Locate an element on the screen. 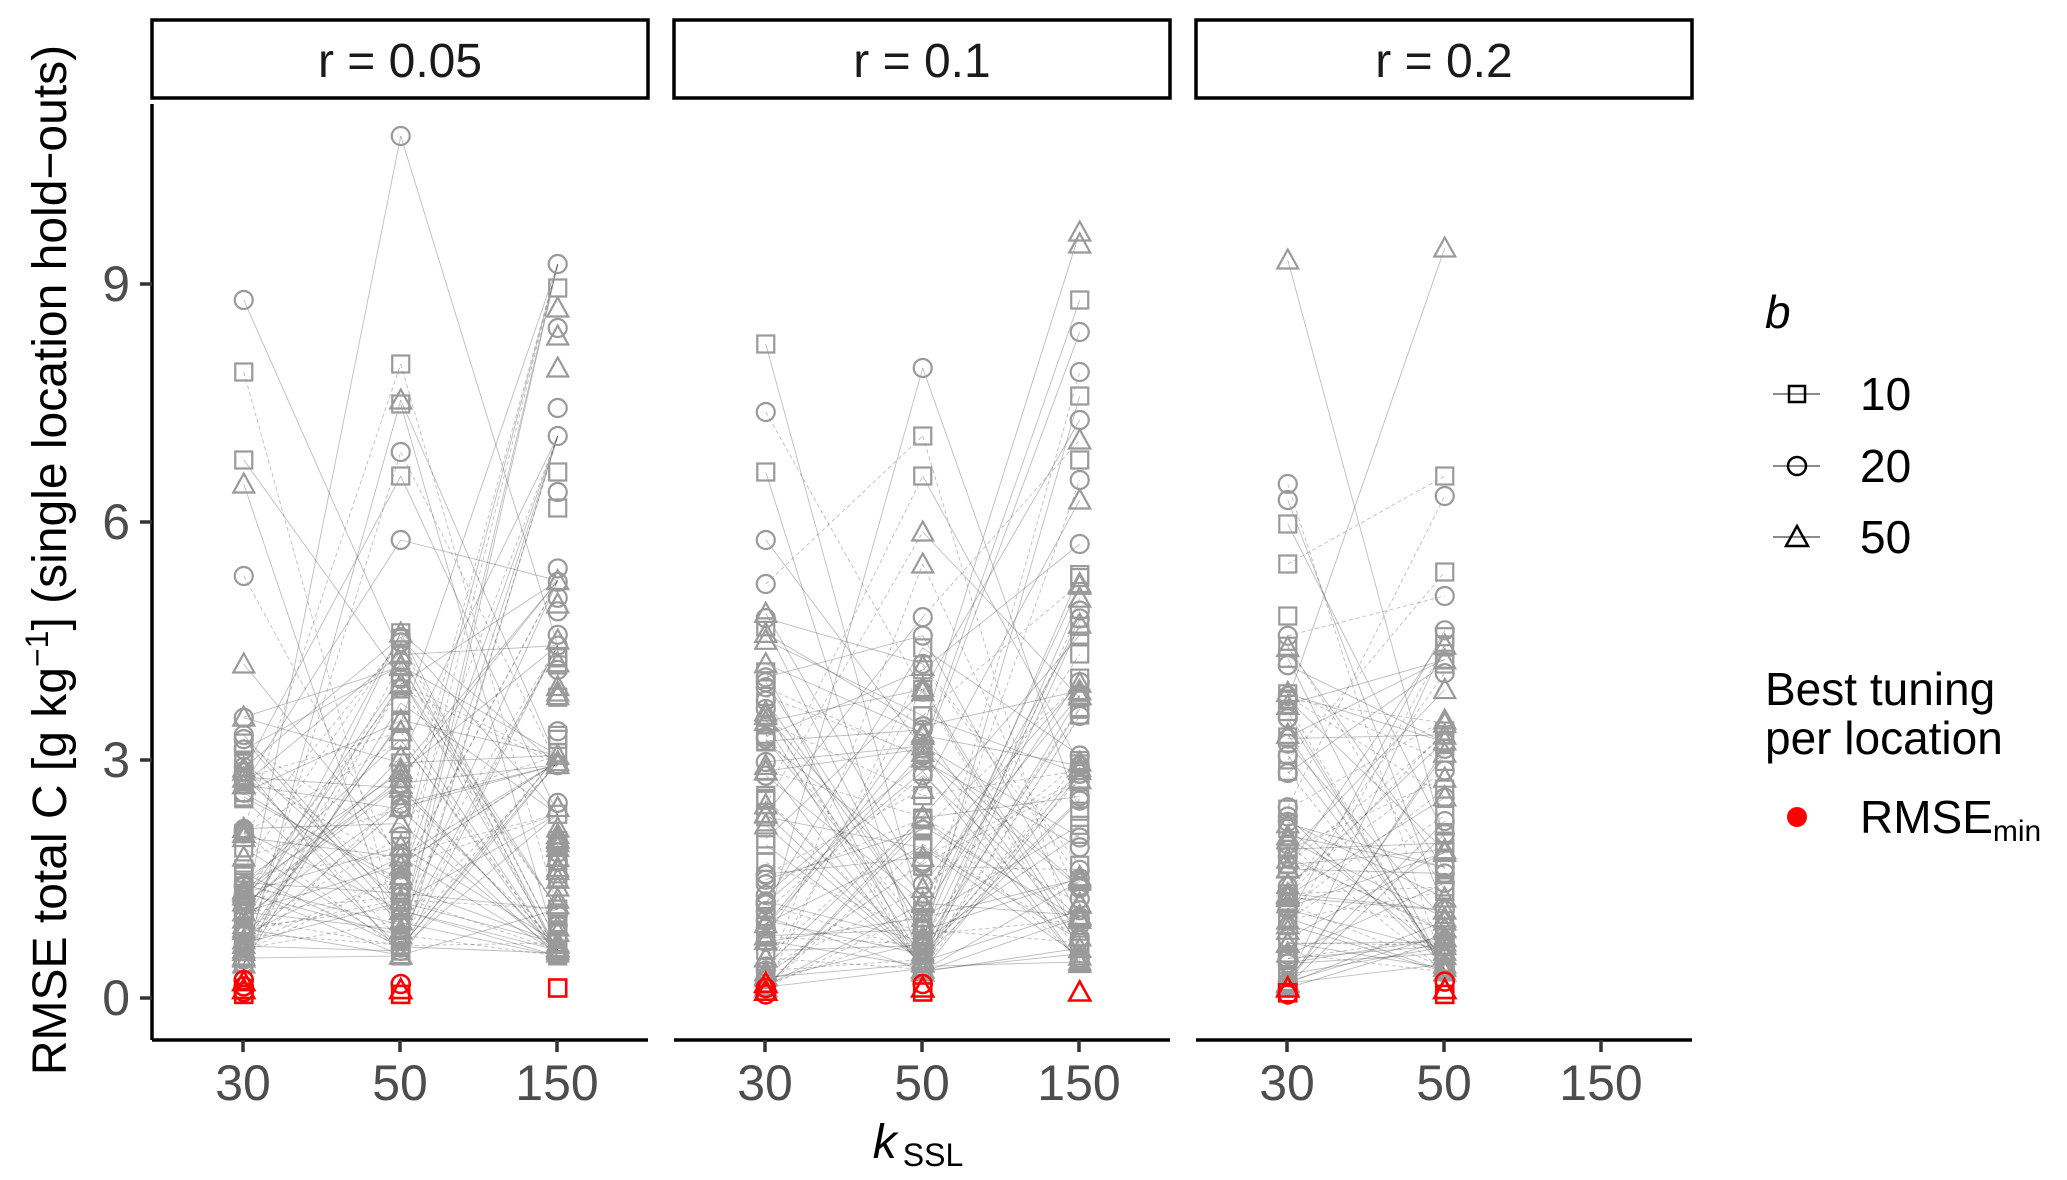 Image resolution: width=2067 pixels, height=1180 pixels. legend-best-label-main: RMSE is located at coordinates (1926, 817).